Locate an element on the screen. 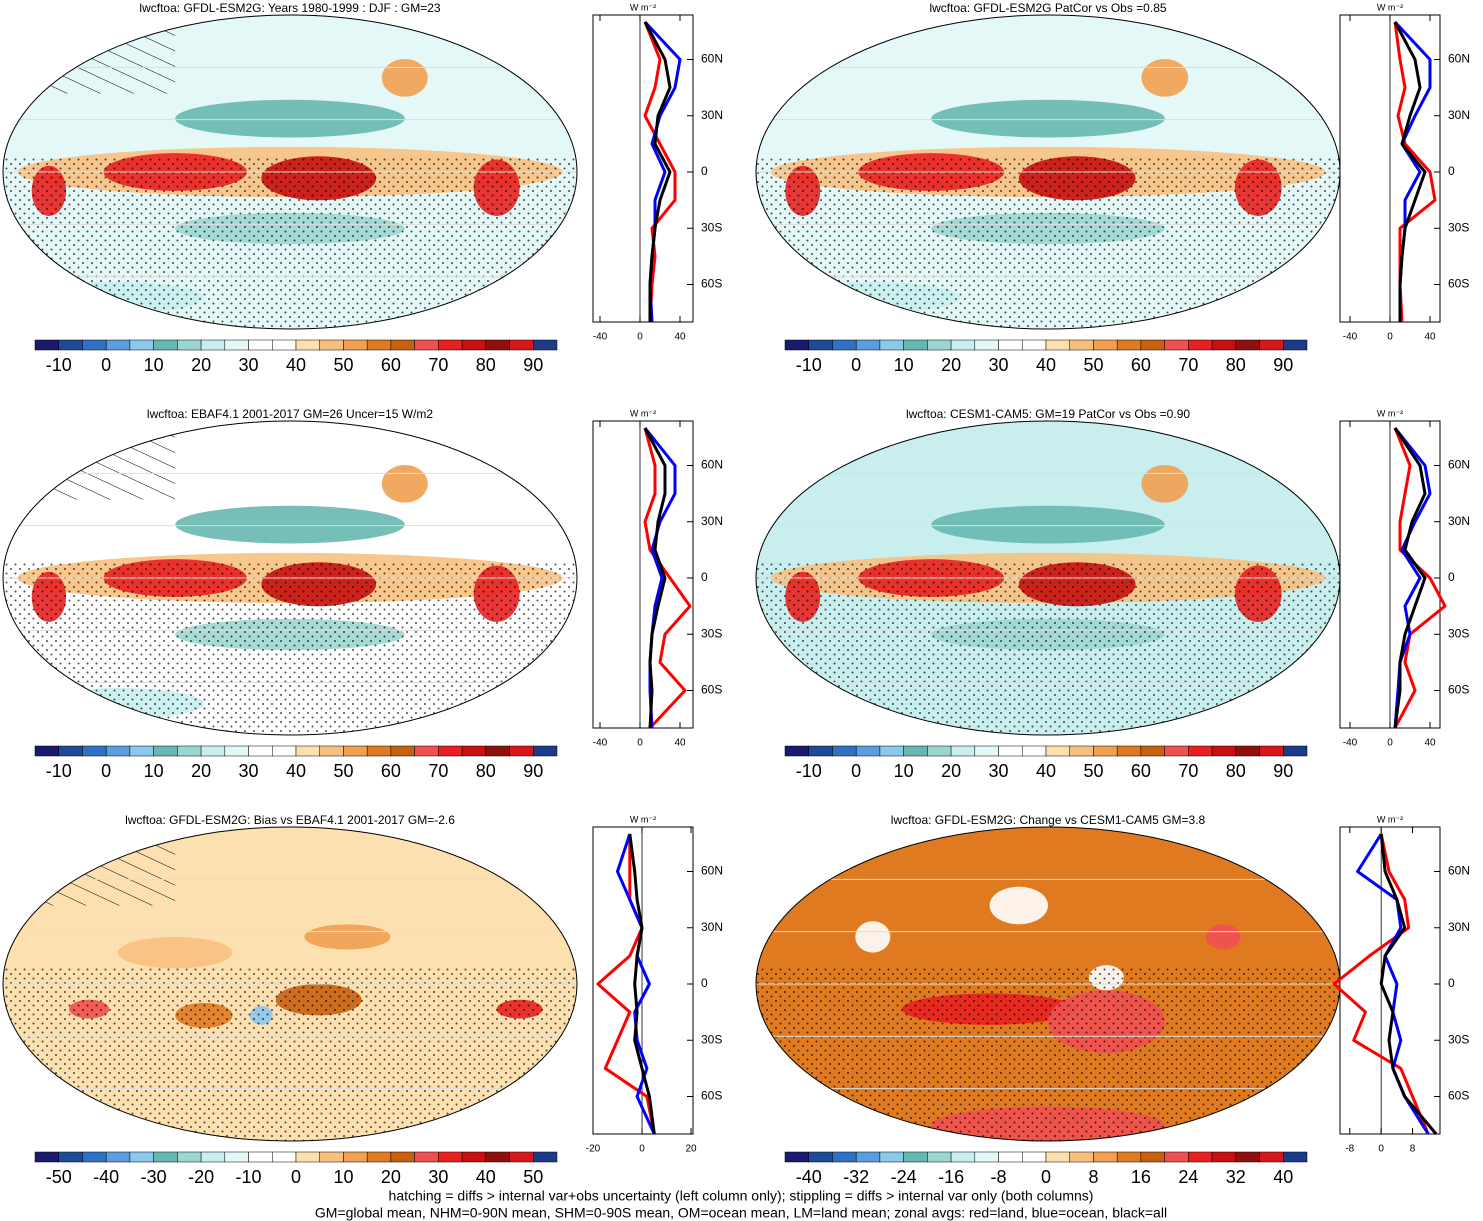 The height and width of the screenshot is (1221, 1483). stippling is located at coordinates (1048, 648).